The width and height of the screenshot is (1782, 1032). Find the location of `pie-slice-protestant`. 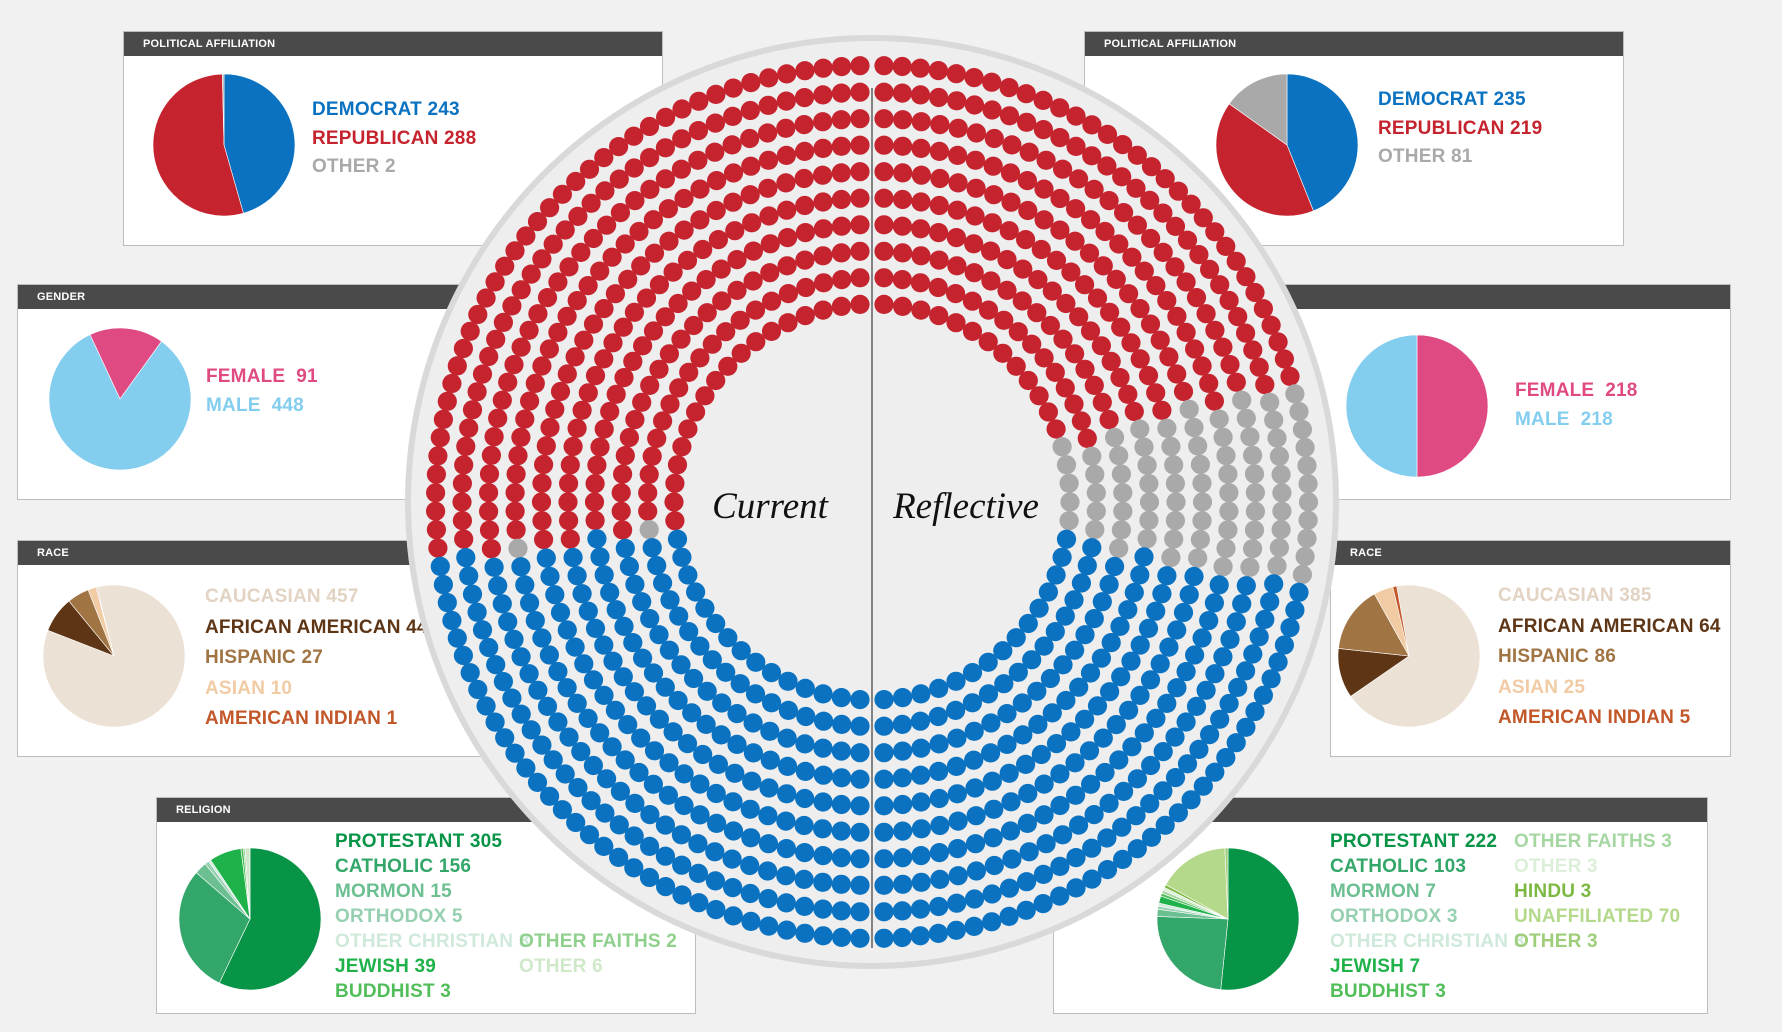

pie-slice-protestant is located at coordinates (1260, 919).